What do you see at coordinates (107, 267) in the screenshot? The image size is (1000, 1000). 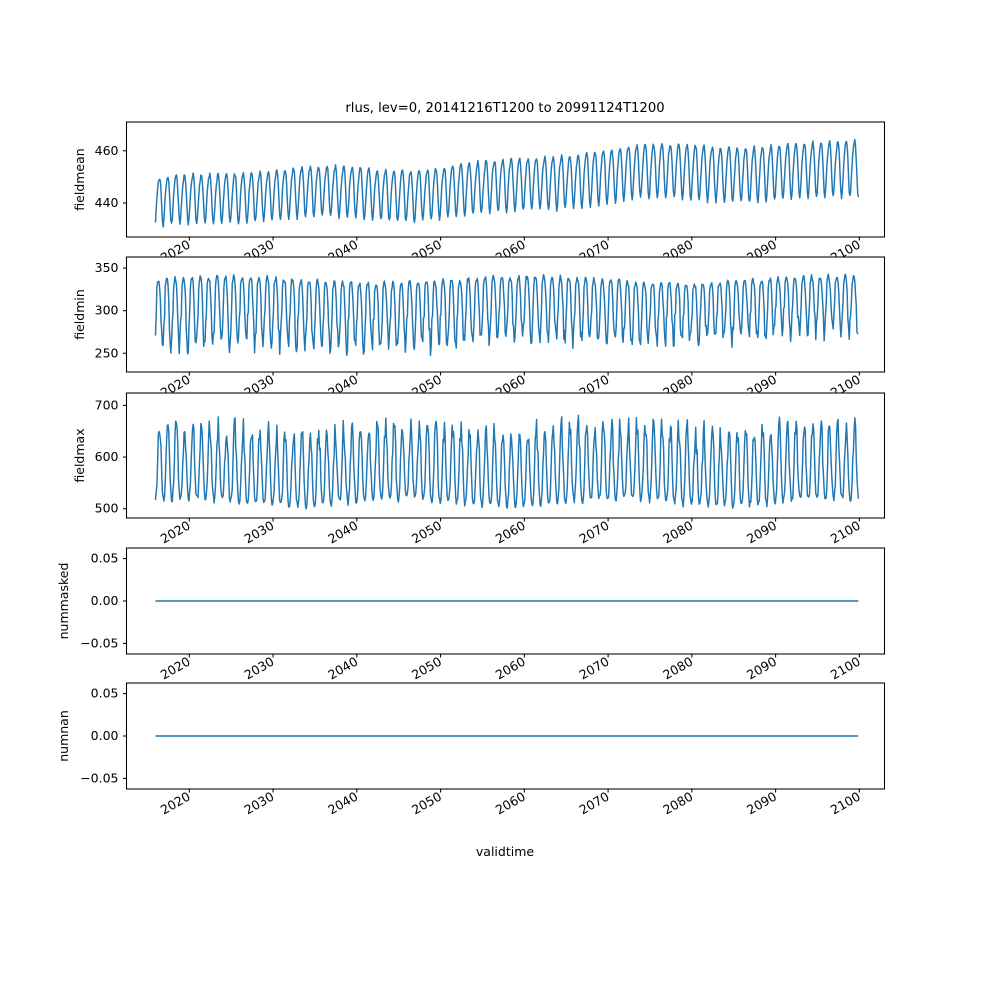 I see `y-tick-label: 350` at bounding box center [107, 267].